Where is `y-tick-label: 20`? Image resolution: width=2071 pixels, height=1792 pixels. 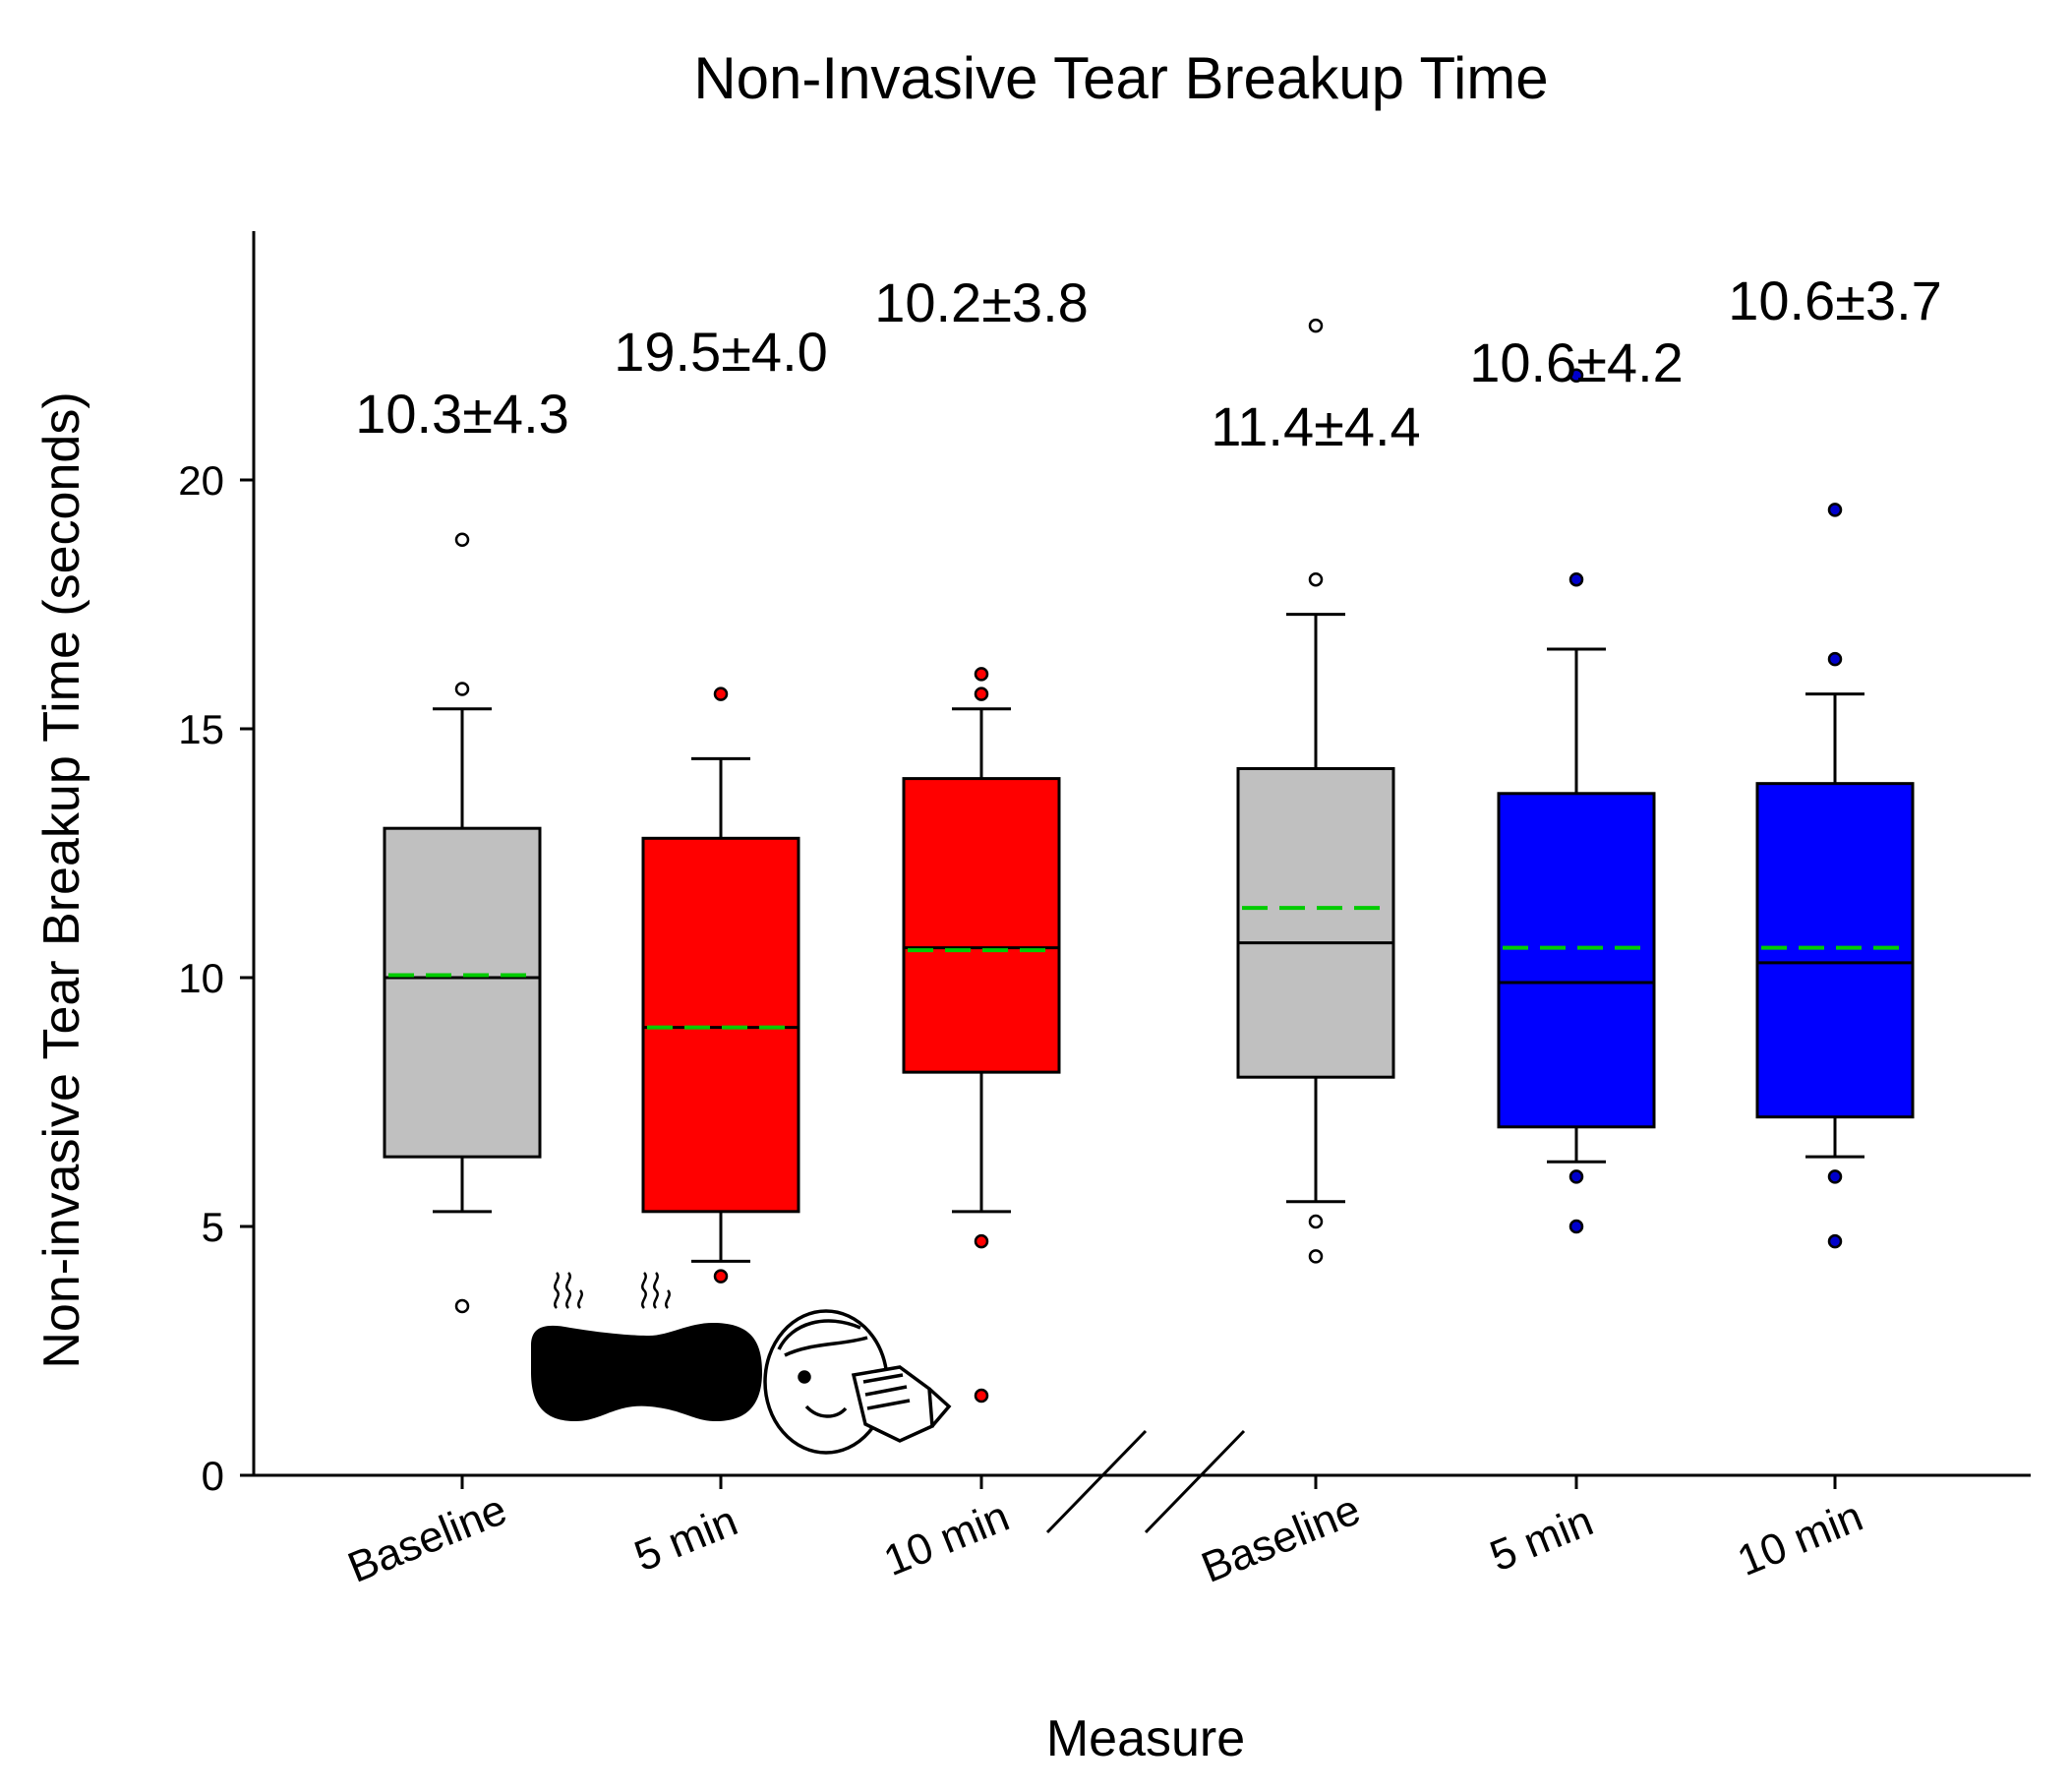 y-tick-label: 20 is located at coordinates (201, 480).